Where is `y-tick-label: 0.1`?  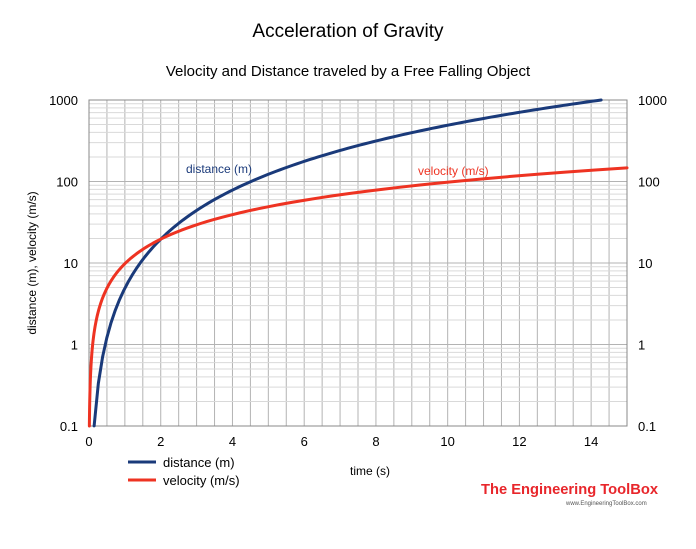
y-tick-label: 0.1 is located at coordinates (69, 426).